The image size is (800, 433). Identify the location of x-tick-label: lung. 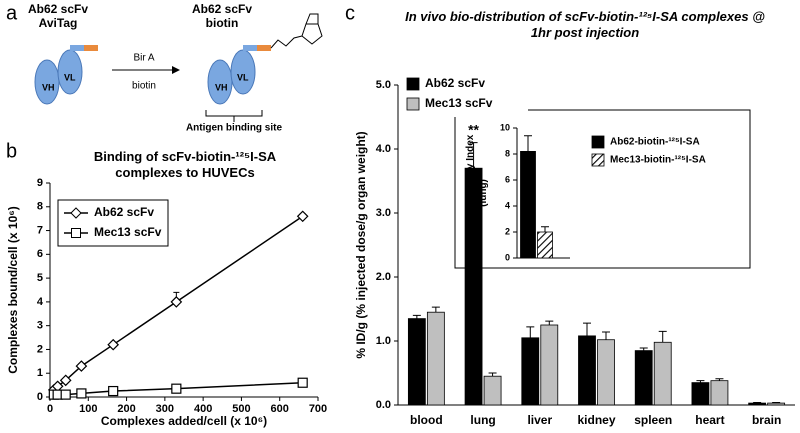
(482, 420).